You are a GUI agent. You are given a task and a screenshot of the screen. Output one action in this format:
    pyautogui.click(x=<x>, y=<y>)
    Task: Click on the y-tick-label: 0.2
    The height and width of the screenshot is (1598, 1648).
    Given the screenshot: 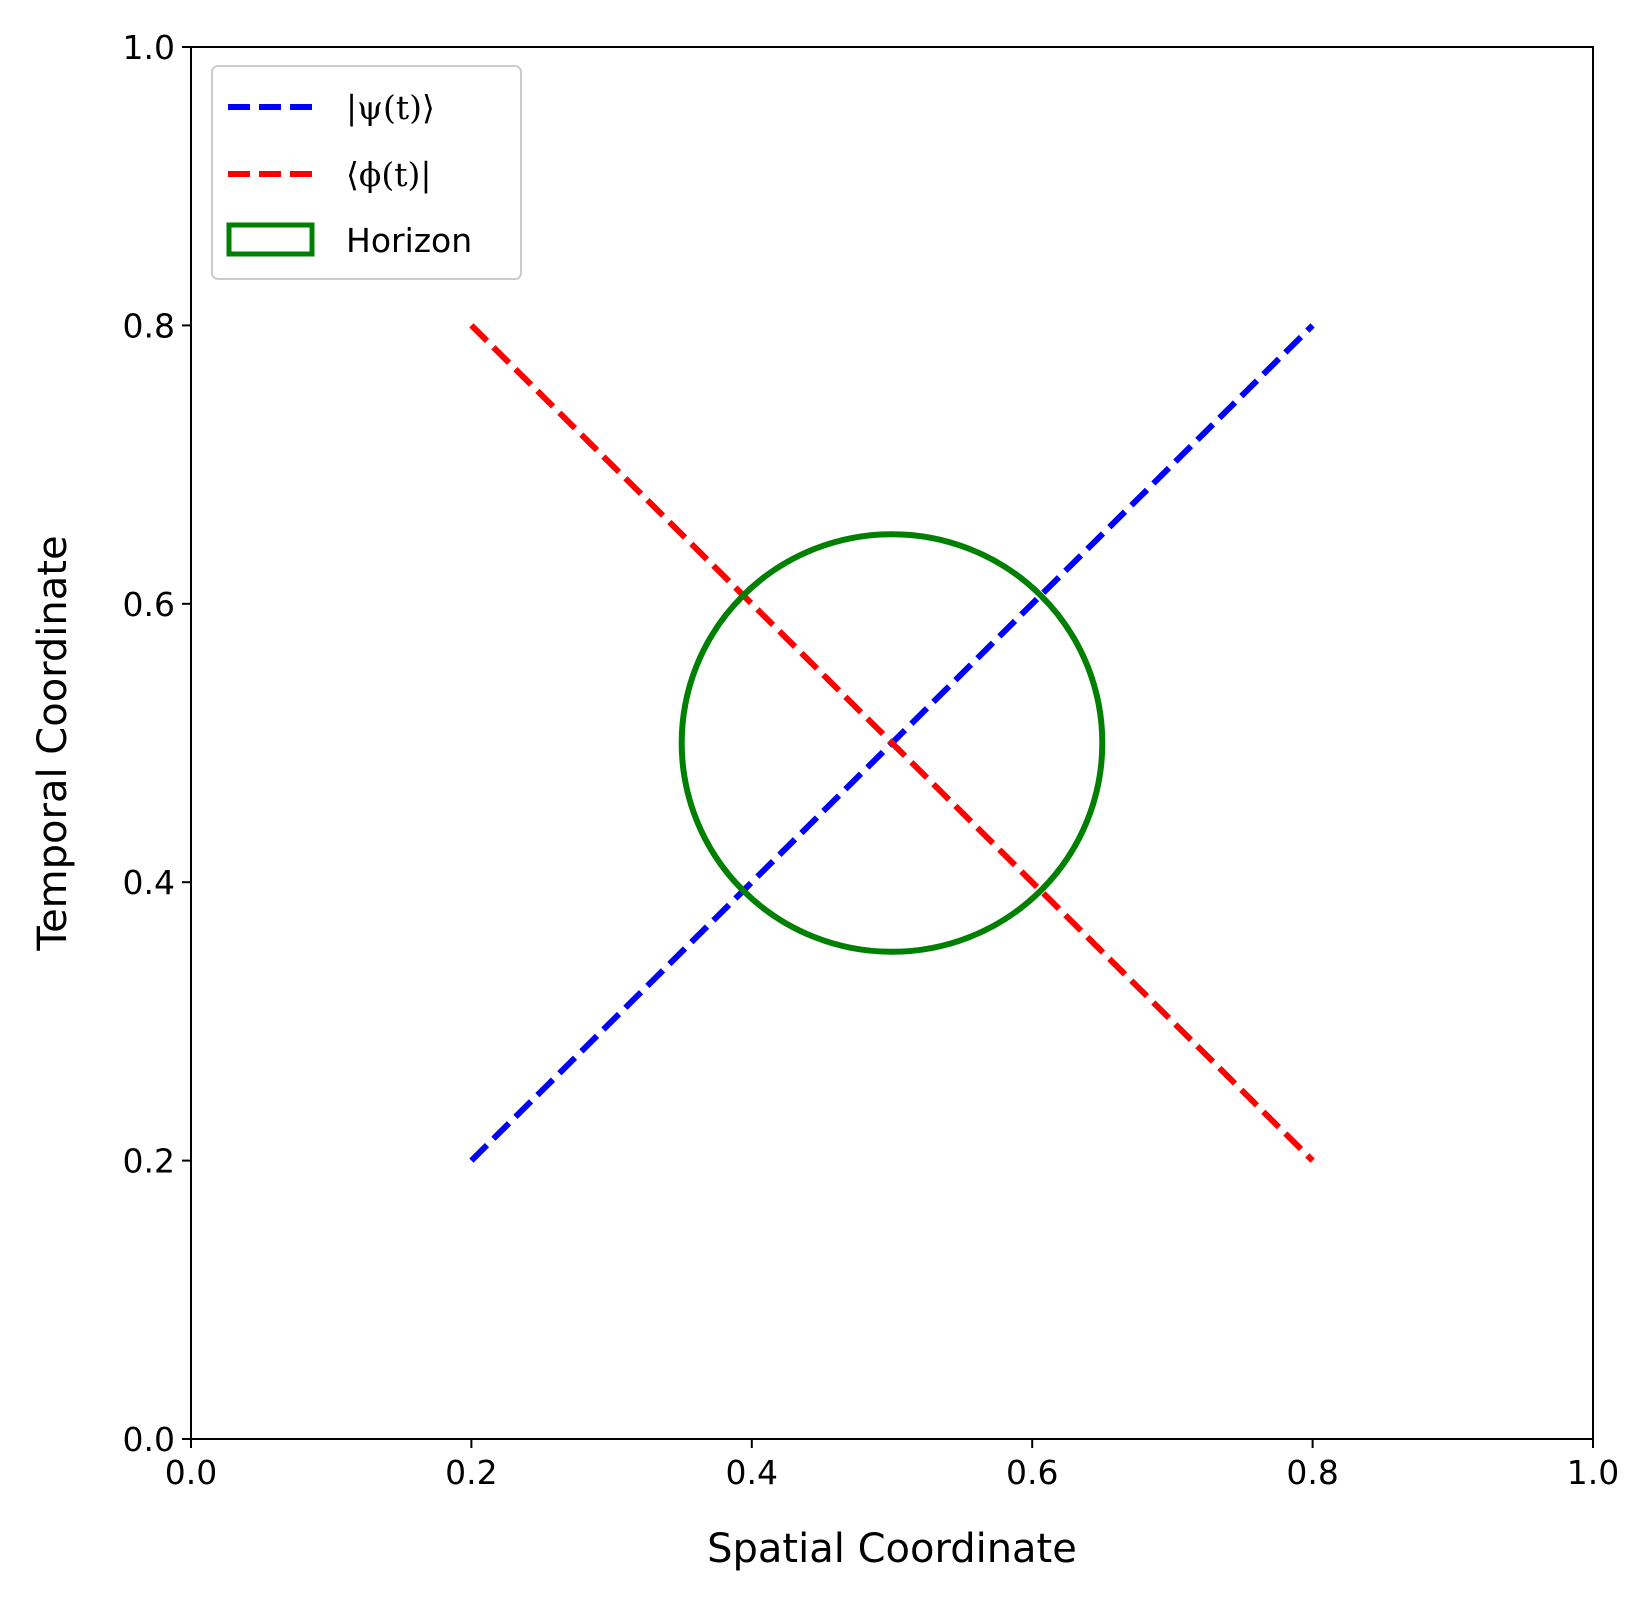 What is the action you would take?
    pyautogui.click(x=149, y=1161)
    